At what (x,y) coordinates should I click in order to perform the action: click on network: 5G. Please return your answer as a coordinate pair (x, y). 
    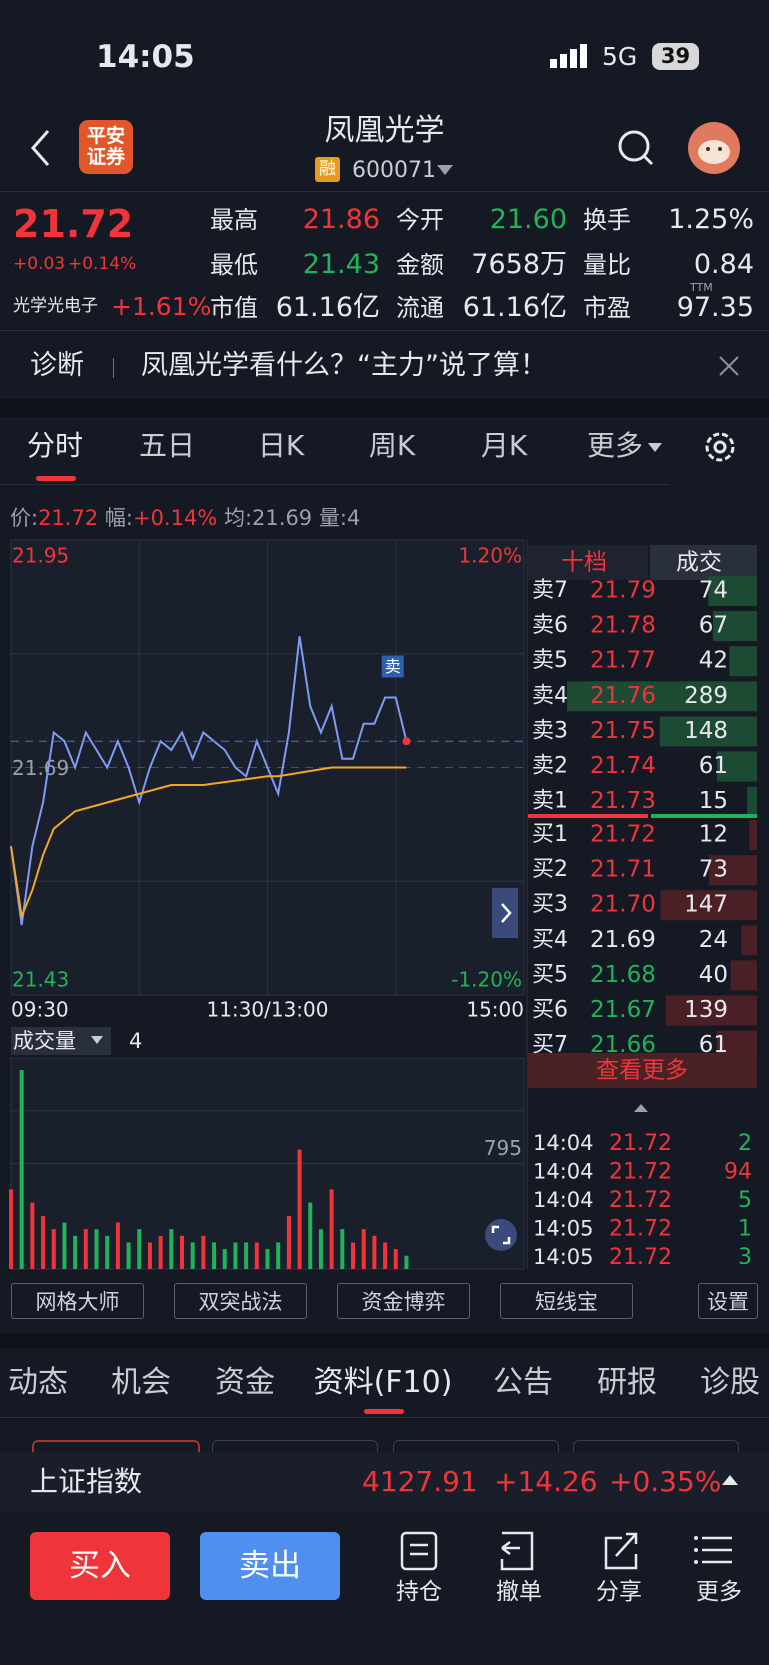
    Looking at the image, I should click on (620, 56).